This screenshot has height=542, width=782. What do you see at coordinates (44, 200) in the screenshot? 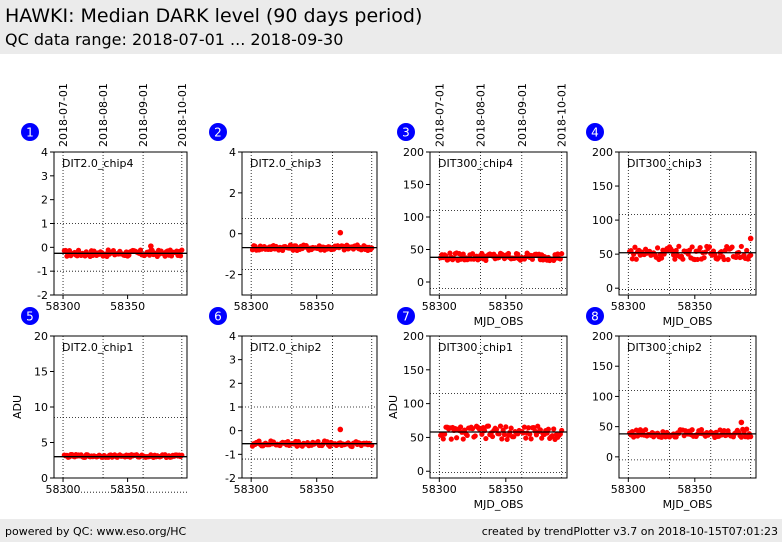
I see `y-tick-label: 2` at bounding box center [44, 200].